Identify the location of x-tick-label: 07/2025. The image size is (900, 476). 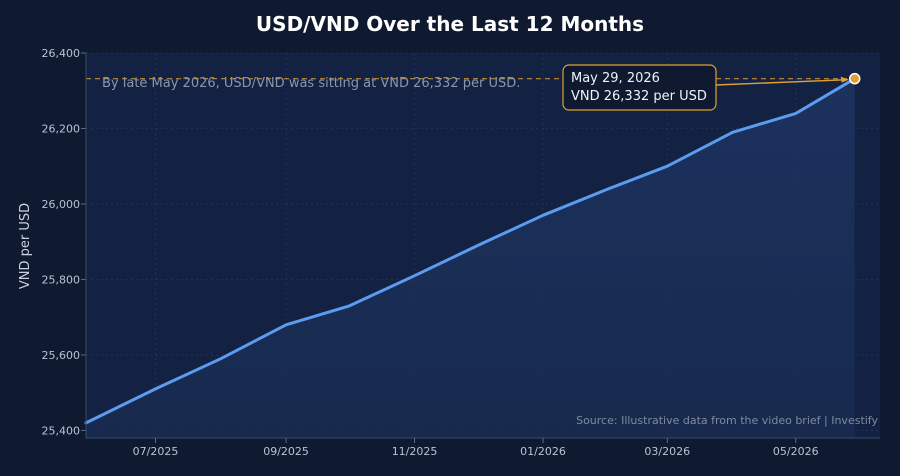
(156, 451).